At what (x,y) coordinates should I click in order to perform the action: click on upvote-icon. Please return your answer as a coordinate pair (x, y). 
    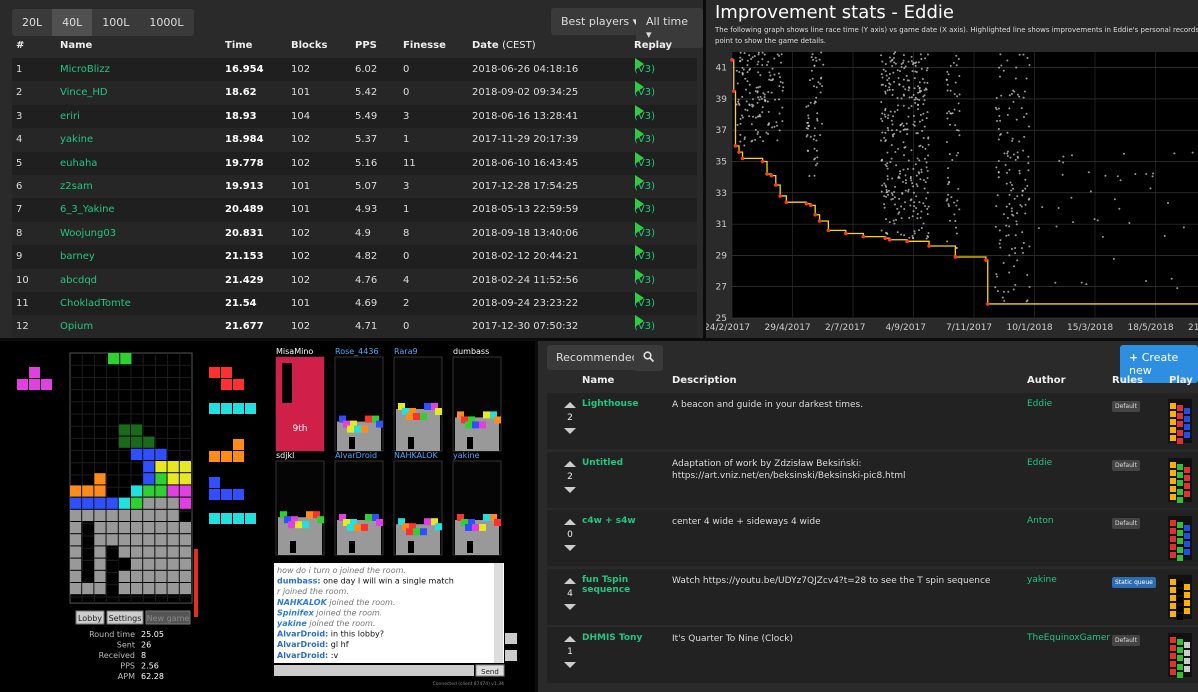
    Looking at the image, I should click on (570, 463).